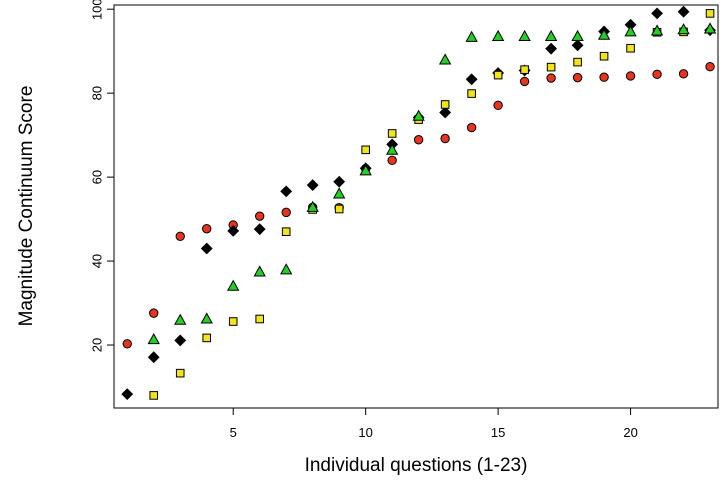  What do you see at coordinates (630, 432) in the screenshot?
I see `x-tick-label: 20` at bounding box center [630, 432].